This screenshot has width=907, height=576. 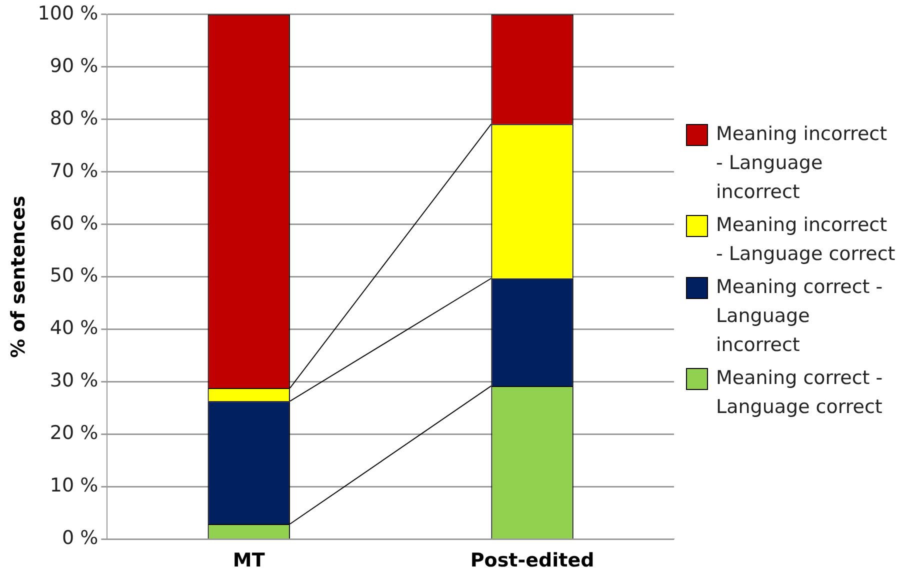 What do you see at coordinates (802, 163) in the screenshot?
I see `legend-label: Meaning incorrect - Language incorrect` at bounding box center [802, 163].